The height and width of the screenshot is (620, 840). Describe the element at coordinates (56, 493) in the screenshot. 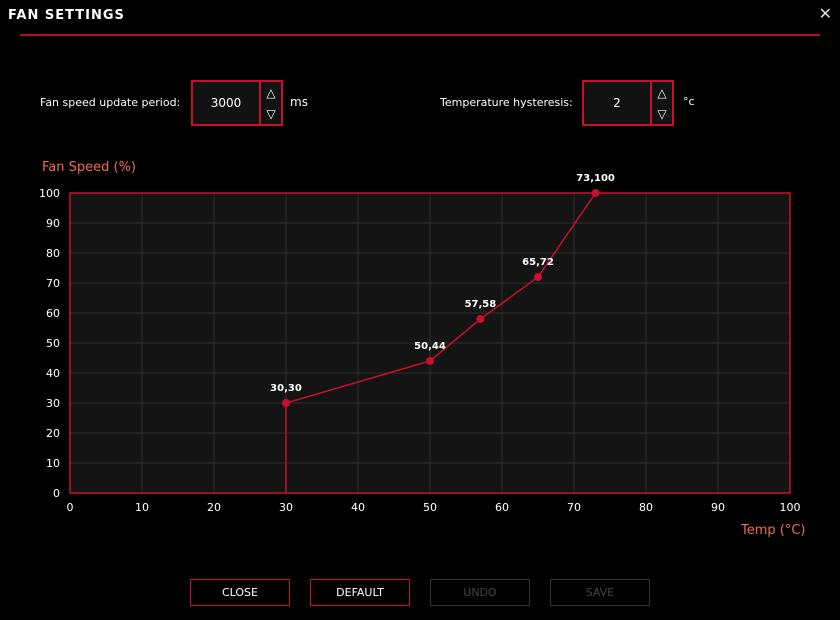

I see `y-tick-label: 0` at that location.